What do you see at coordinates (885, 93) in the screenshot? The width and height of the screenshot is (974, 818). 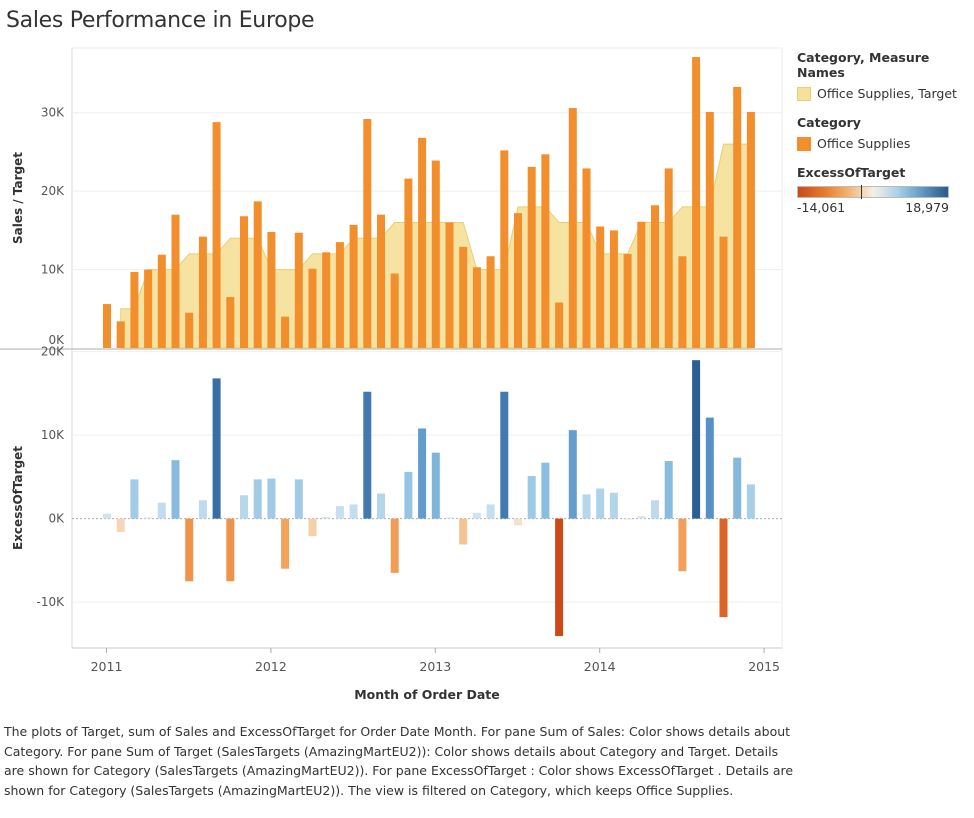 I see `legend-item-target: Office Supplies, Target` at bounding box center [885, 93].